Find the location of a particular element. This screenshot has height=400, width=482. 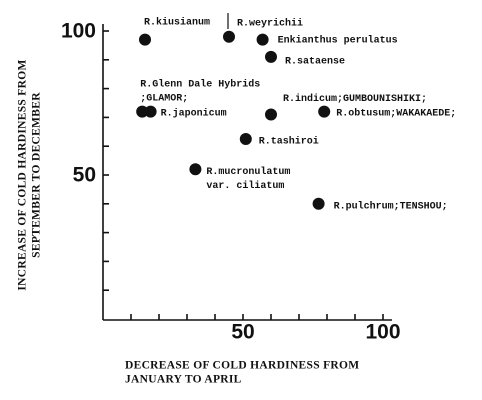

y-axis-title: SEPTEMBER TO DECEMBER is located at coordinates (37, 175).